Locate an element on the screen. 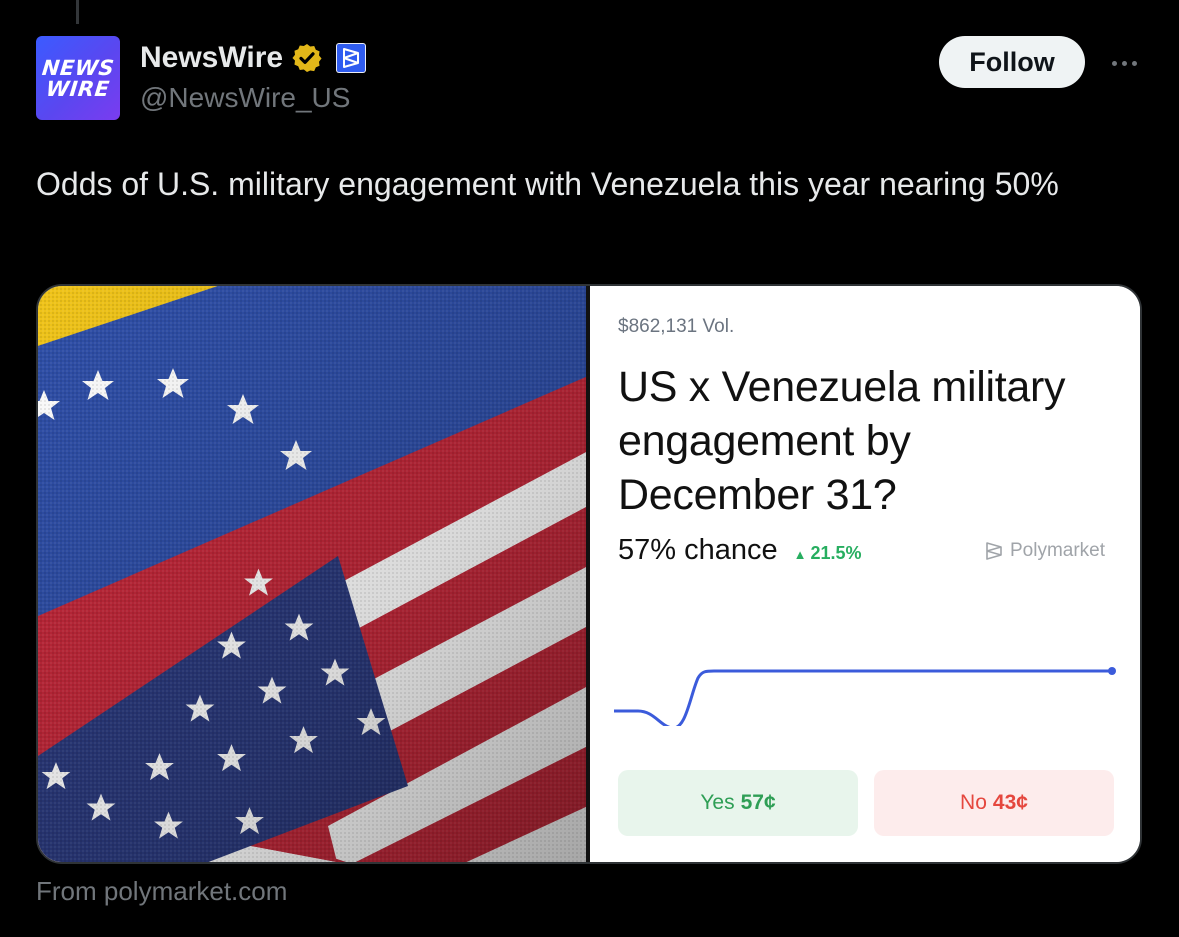 The image size is (1179, 937). probability-line is located at coordinates (864, 697).